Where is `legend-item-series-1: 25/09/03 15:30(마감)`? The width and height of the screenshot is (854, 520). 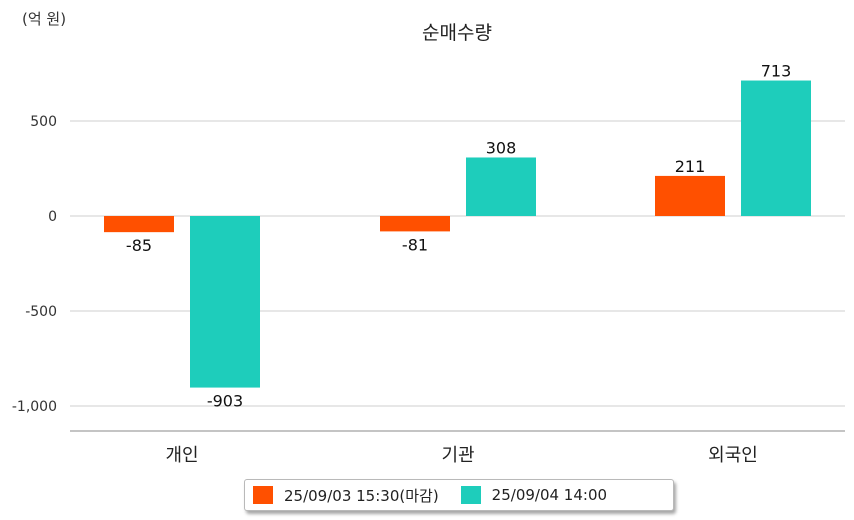 legend-item-series-1: 25/09/03 15:30(마감) is located at coordinates (346, 495).